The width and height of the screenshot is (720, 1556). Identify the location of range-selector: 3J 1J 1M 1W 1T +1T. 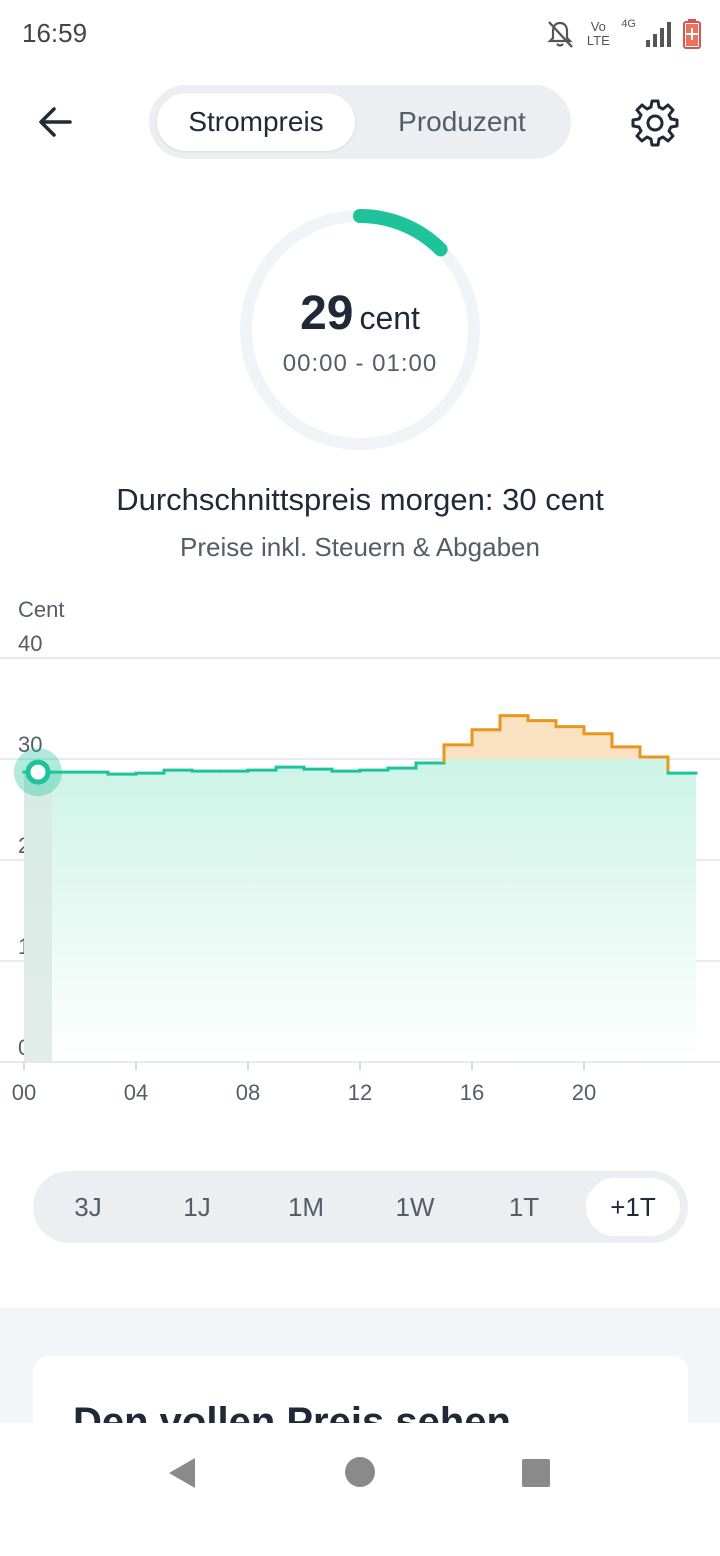
(360, 1207).